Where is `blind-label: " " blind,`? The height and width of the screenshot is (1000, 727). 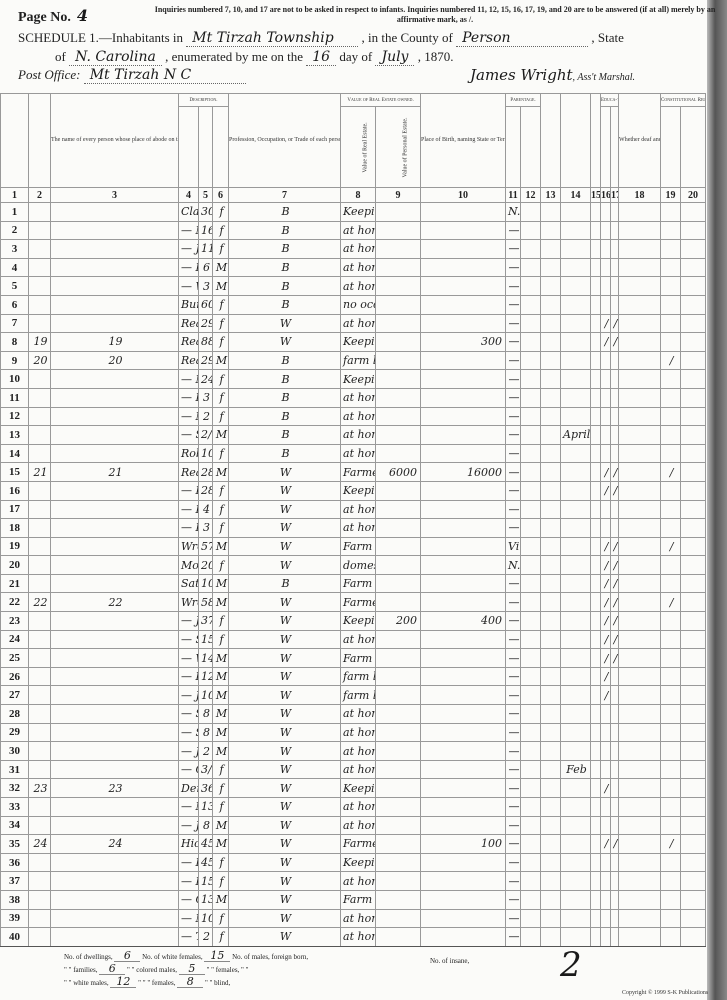 blind-label: " " blind, is located at coordinates (217, 983).